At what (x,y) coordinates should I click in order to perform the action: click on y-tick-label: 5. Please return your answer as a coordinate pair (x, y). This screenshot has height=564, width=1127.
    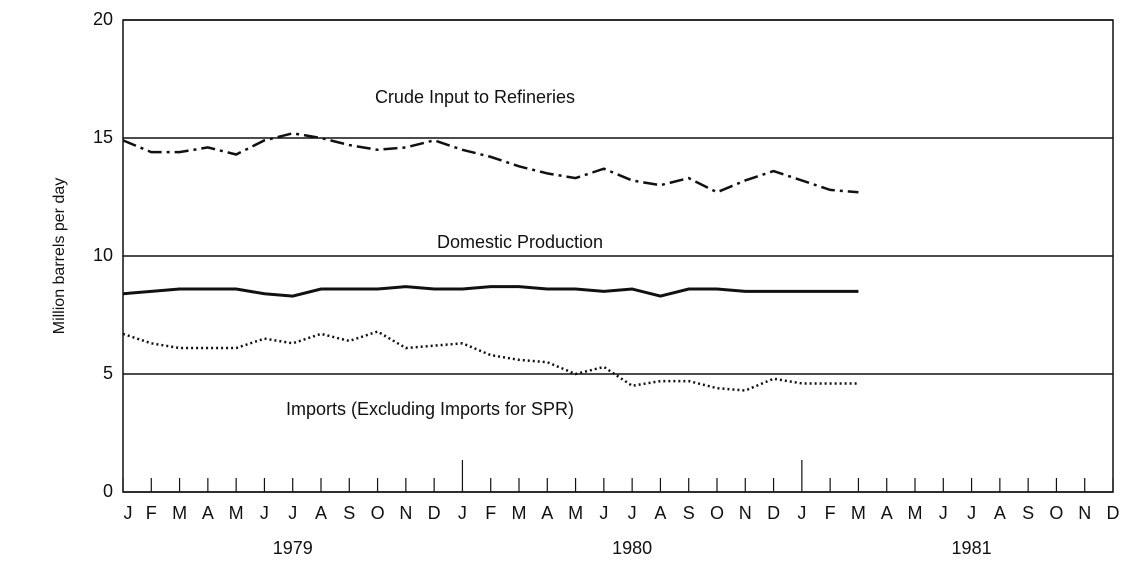
    Looking at the image, I should click on (108, 373).